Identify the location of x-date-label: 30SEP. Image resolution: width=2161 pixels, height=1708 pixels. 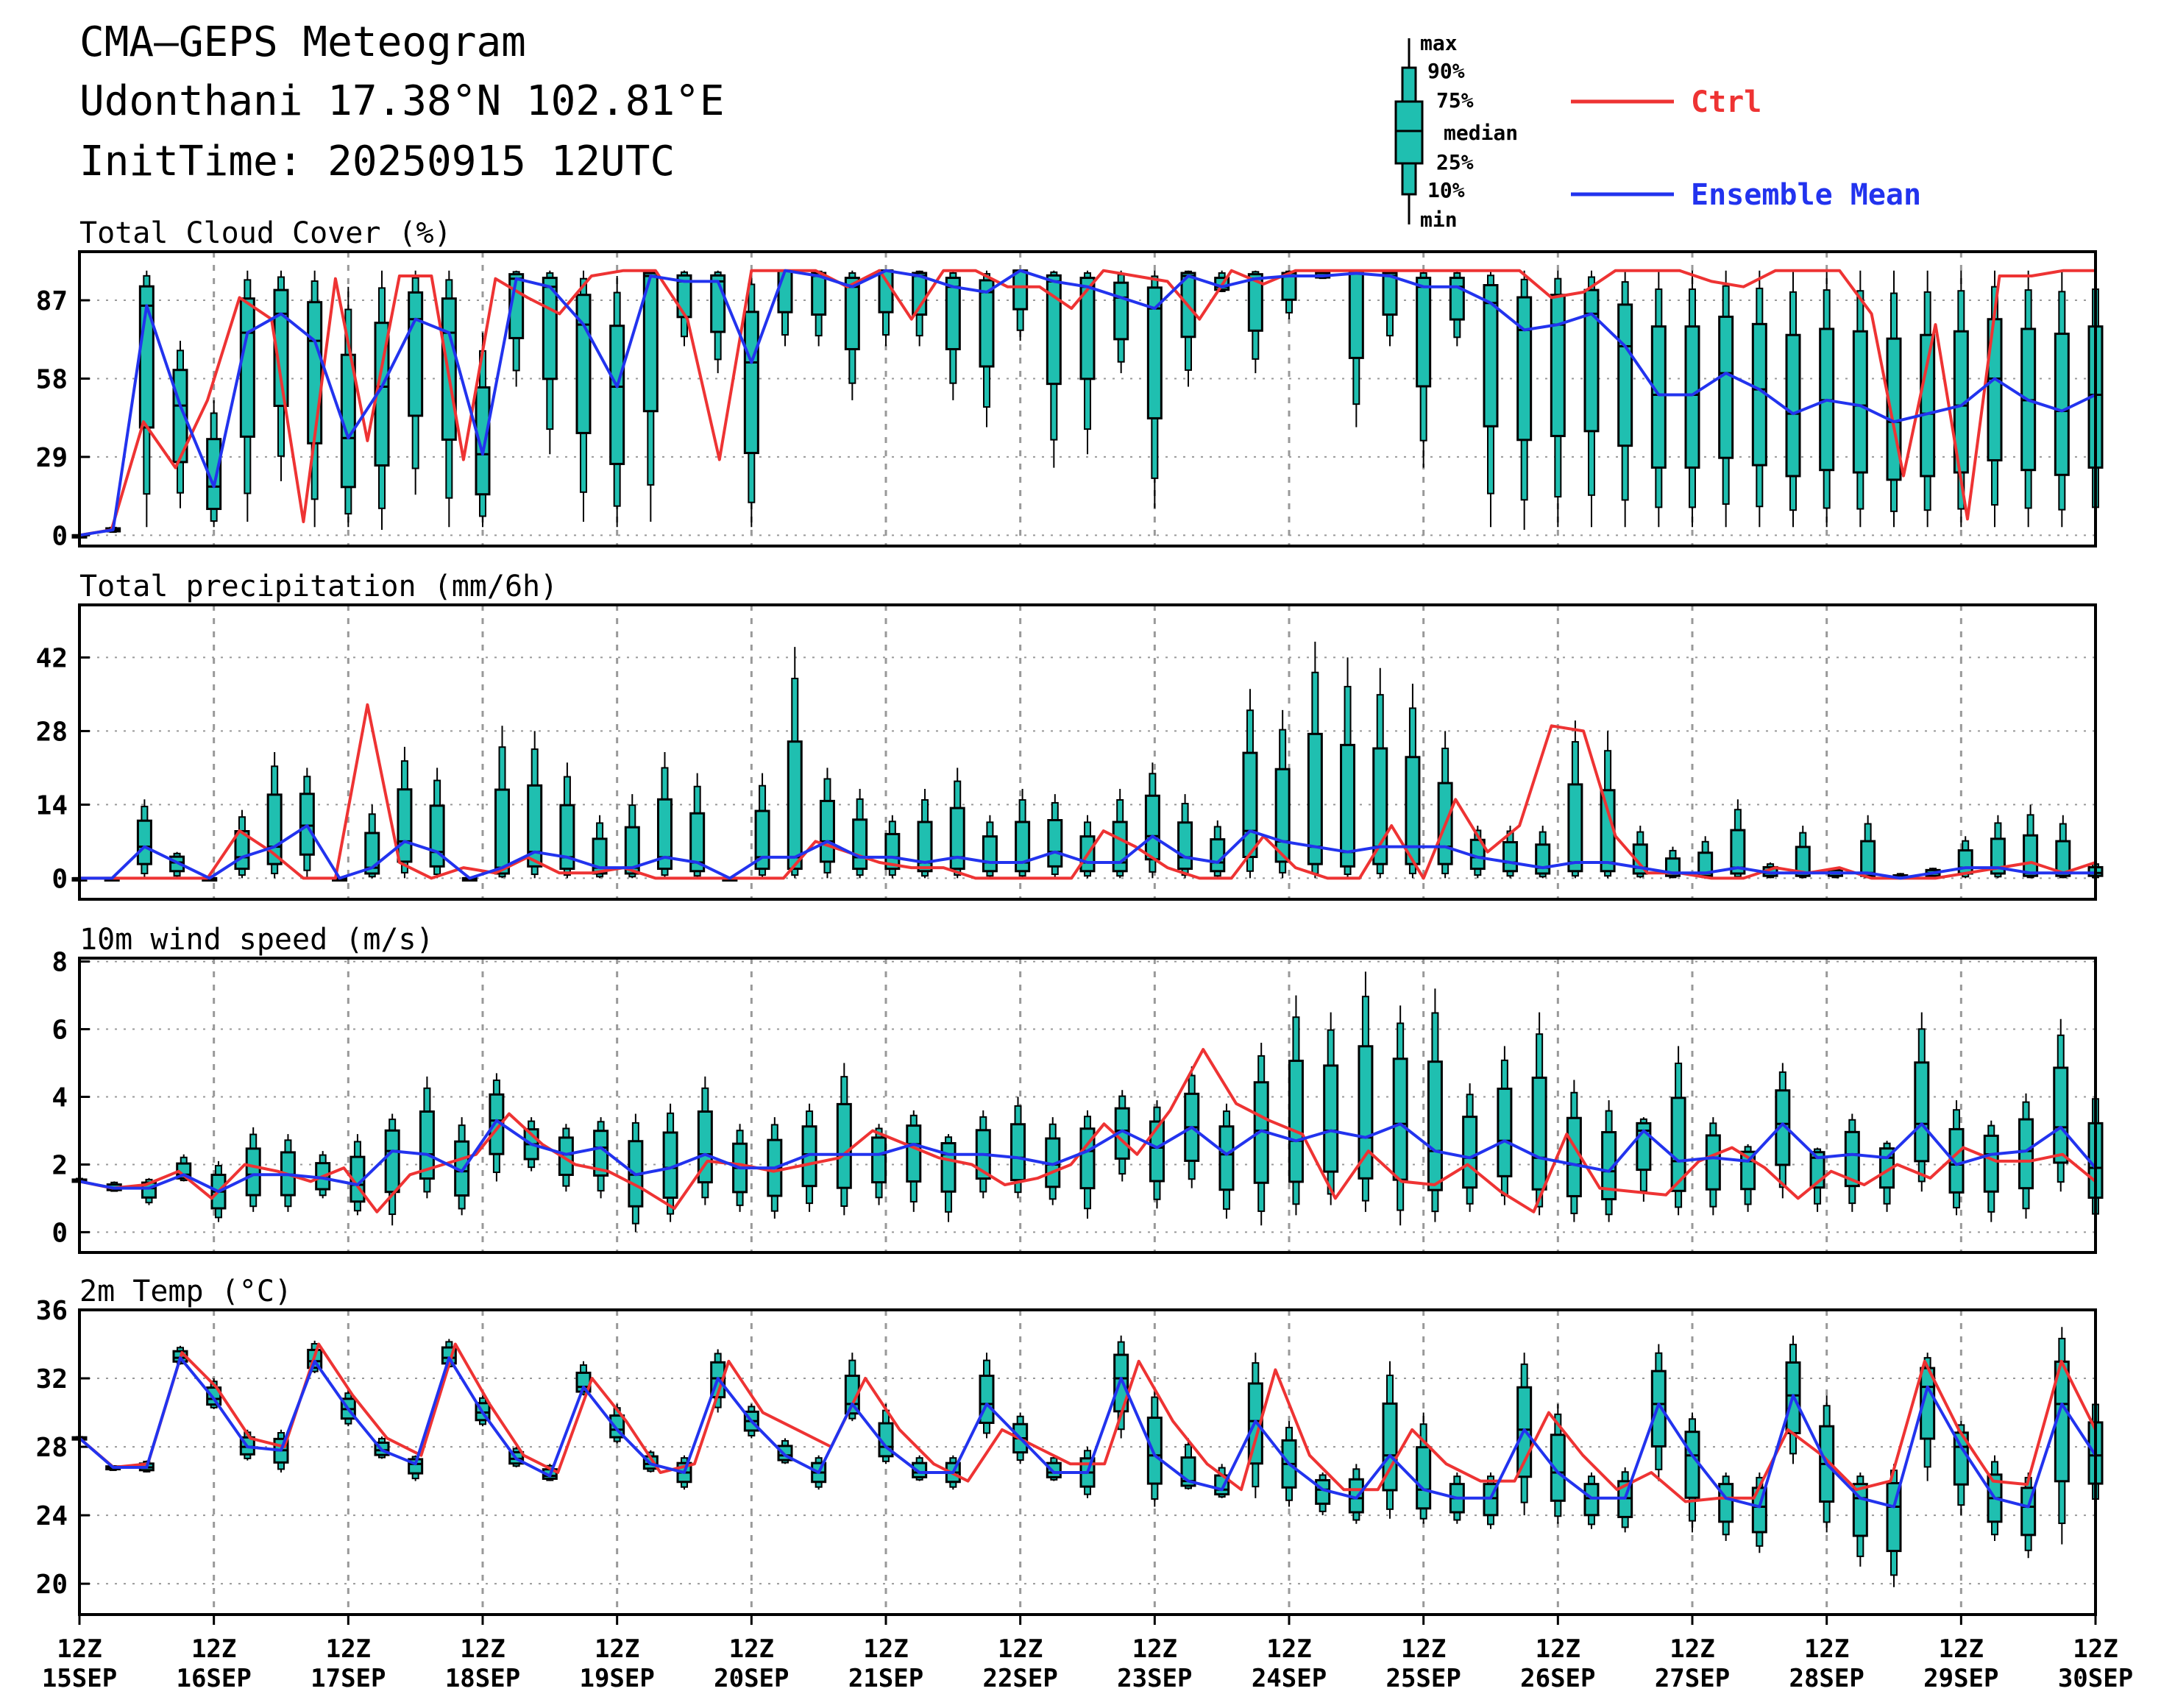
(2095, 1678).